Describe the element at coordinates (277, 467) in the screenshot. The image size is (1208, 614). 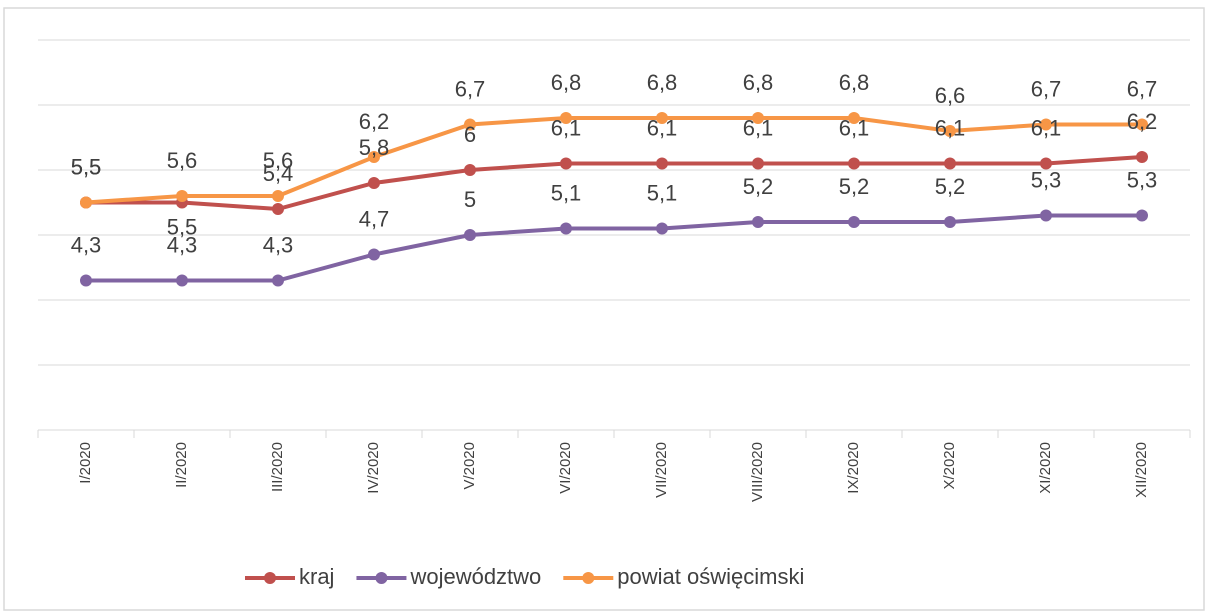
I see `x-tick-label: III/2020` at that location.